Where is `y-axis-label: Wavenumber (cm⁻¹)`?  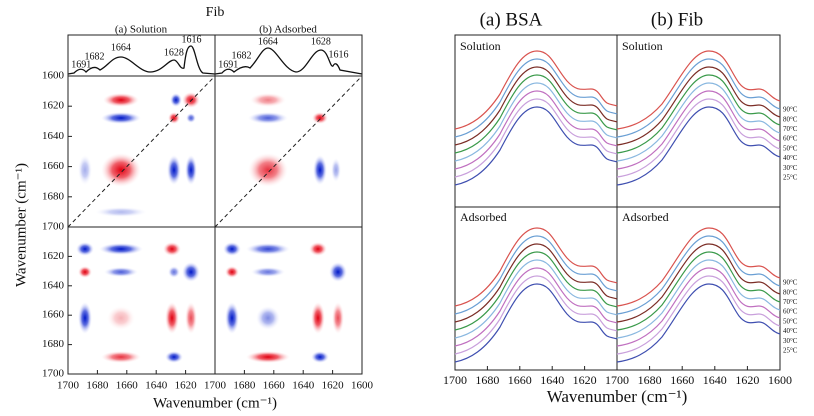
y-axis-label: Wavenumber (cm⁻¹) is located at coordinates (21, 225).